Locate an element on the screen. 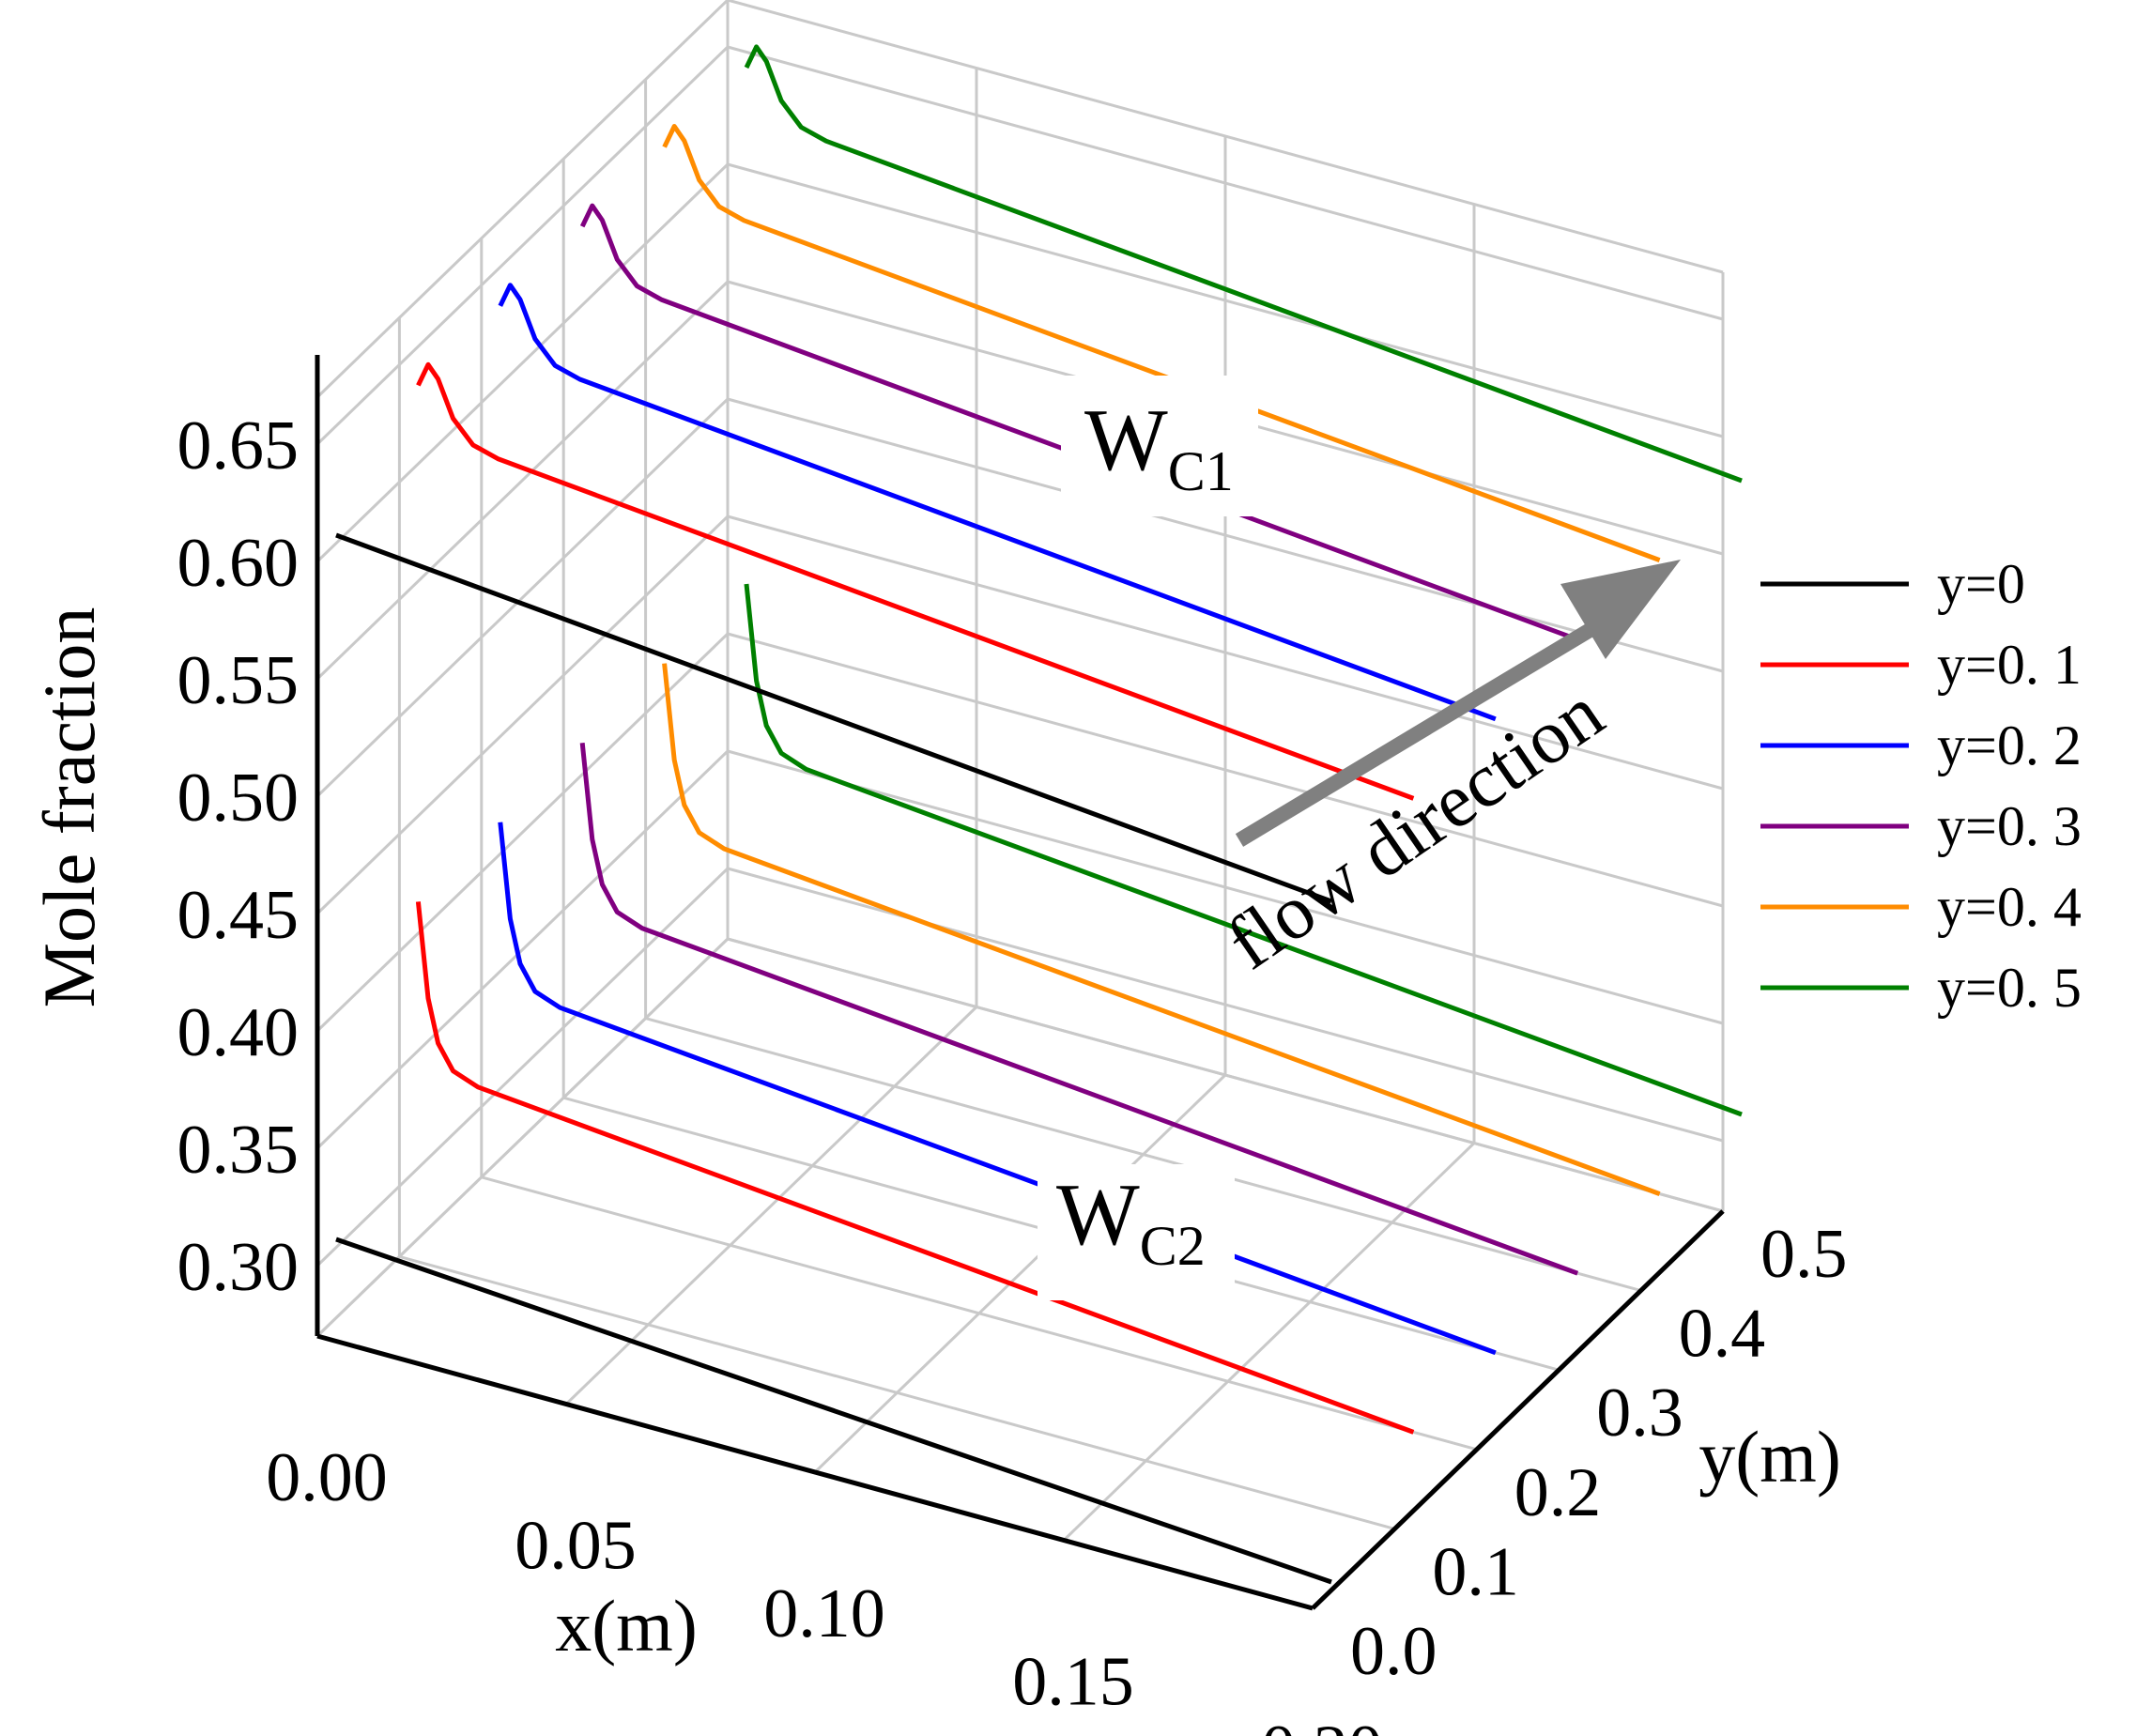  z-tick-label: 0.65 is located at coordinates (238, 445).